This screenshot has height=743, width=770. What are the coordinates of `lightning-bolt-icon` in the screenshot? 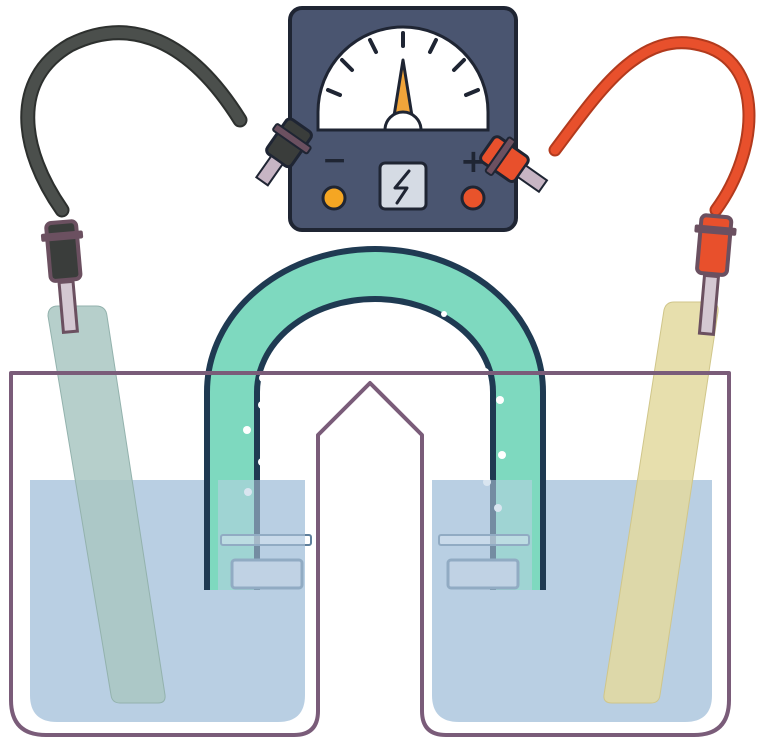 It's located at (403, 186).